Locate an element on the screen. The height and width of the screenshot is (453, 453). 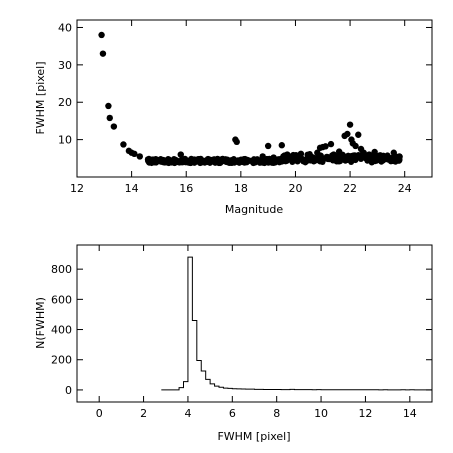
histogram-x-tick-label: 10 is located at coordinates (321, 413).